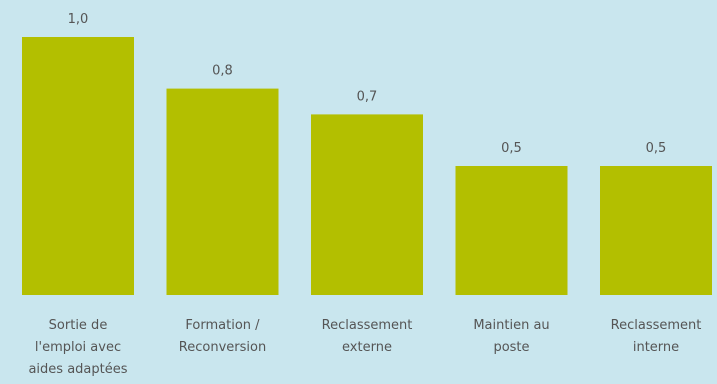  I want to click on category-label-2: Formation / Reconversion, so click(222, 336).